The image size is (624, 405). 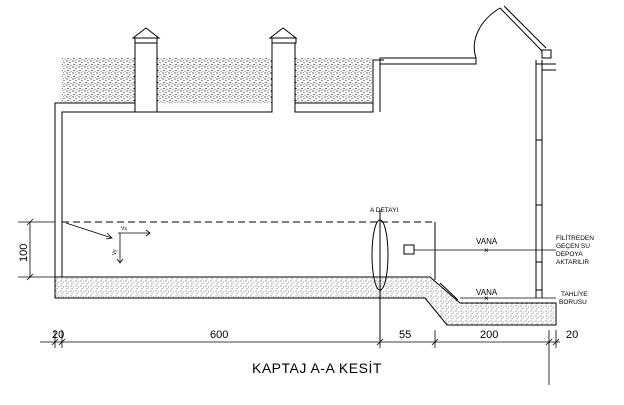 I want to click on valve-lower-mark: ×, so click(x=486, y=298).